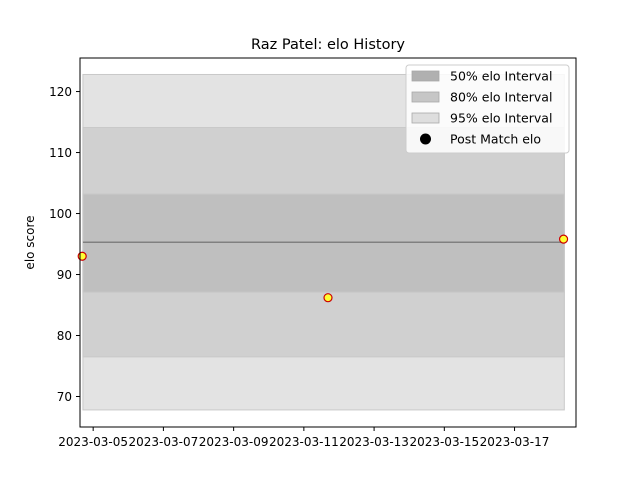 This screenshot has width=640, height=480. I want to click on legend-label: 95% elo Interval, so click(501, 118).